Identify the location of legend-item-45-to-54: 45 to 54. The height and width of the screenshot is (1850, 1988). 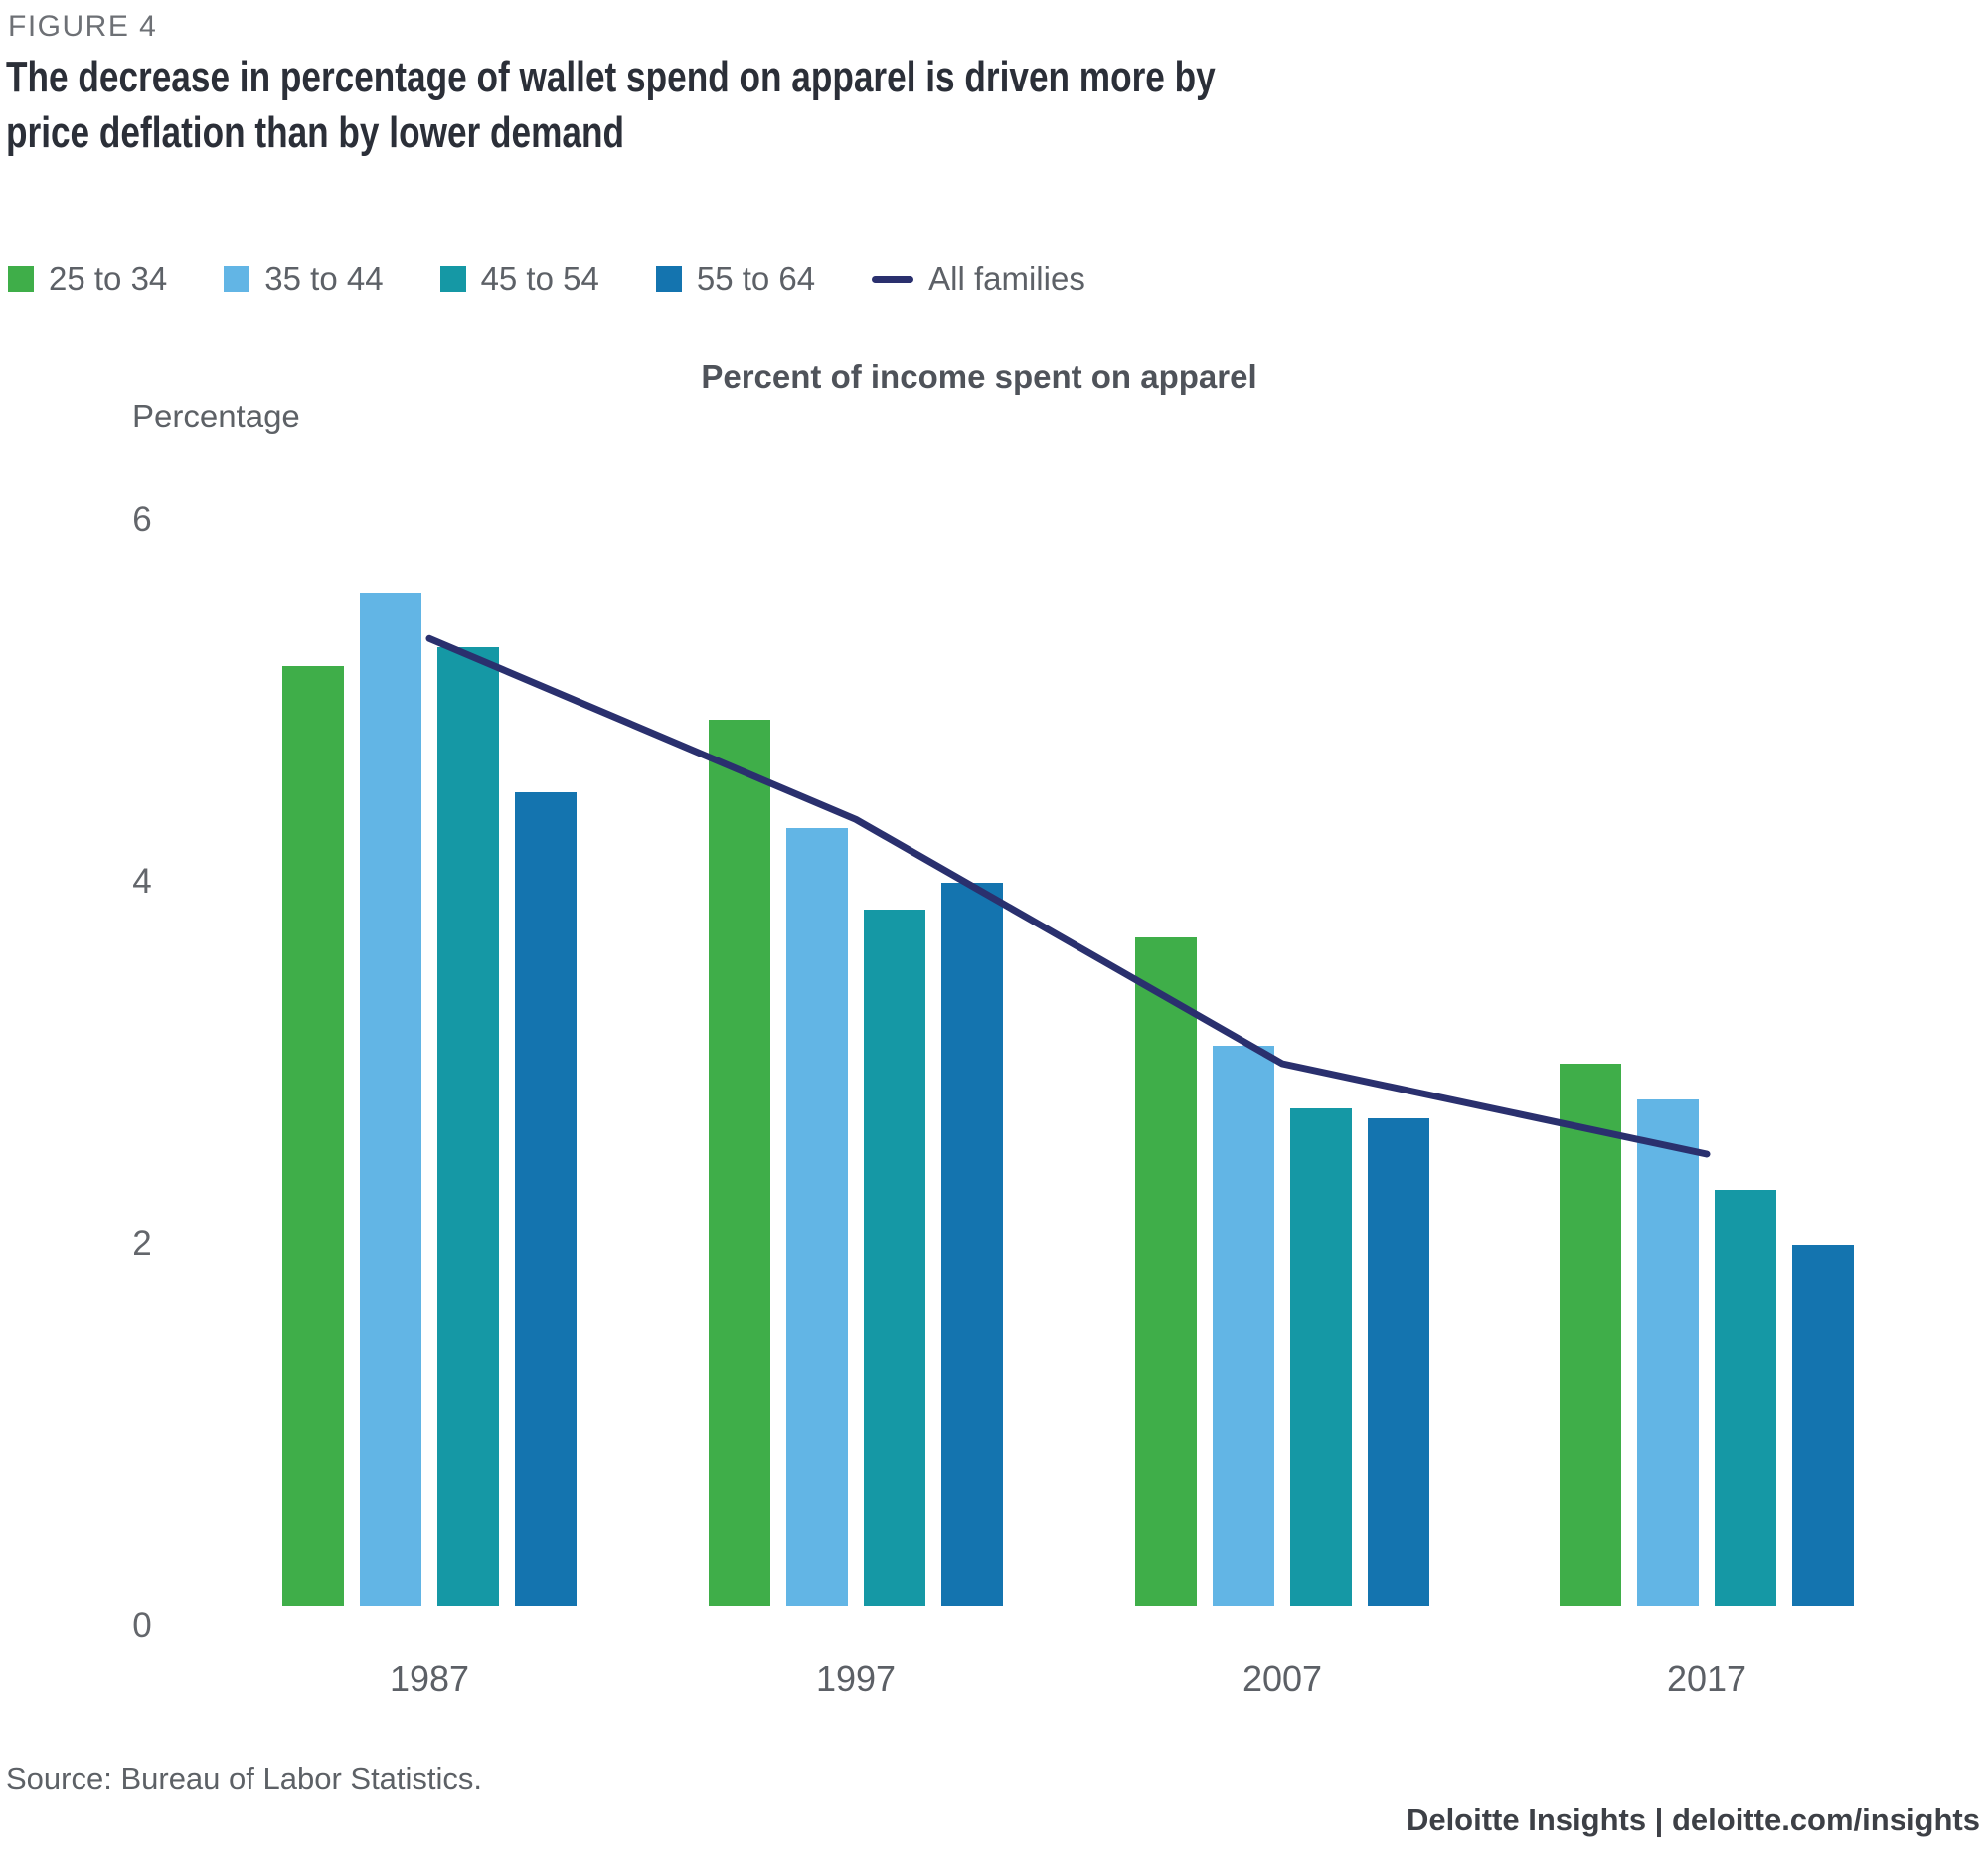
(519, 279).